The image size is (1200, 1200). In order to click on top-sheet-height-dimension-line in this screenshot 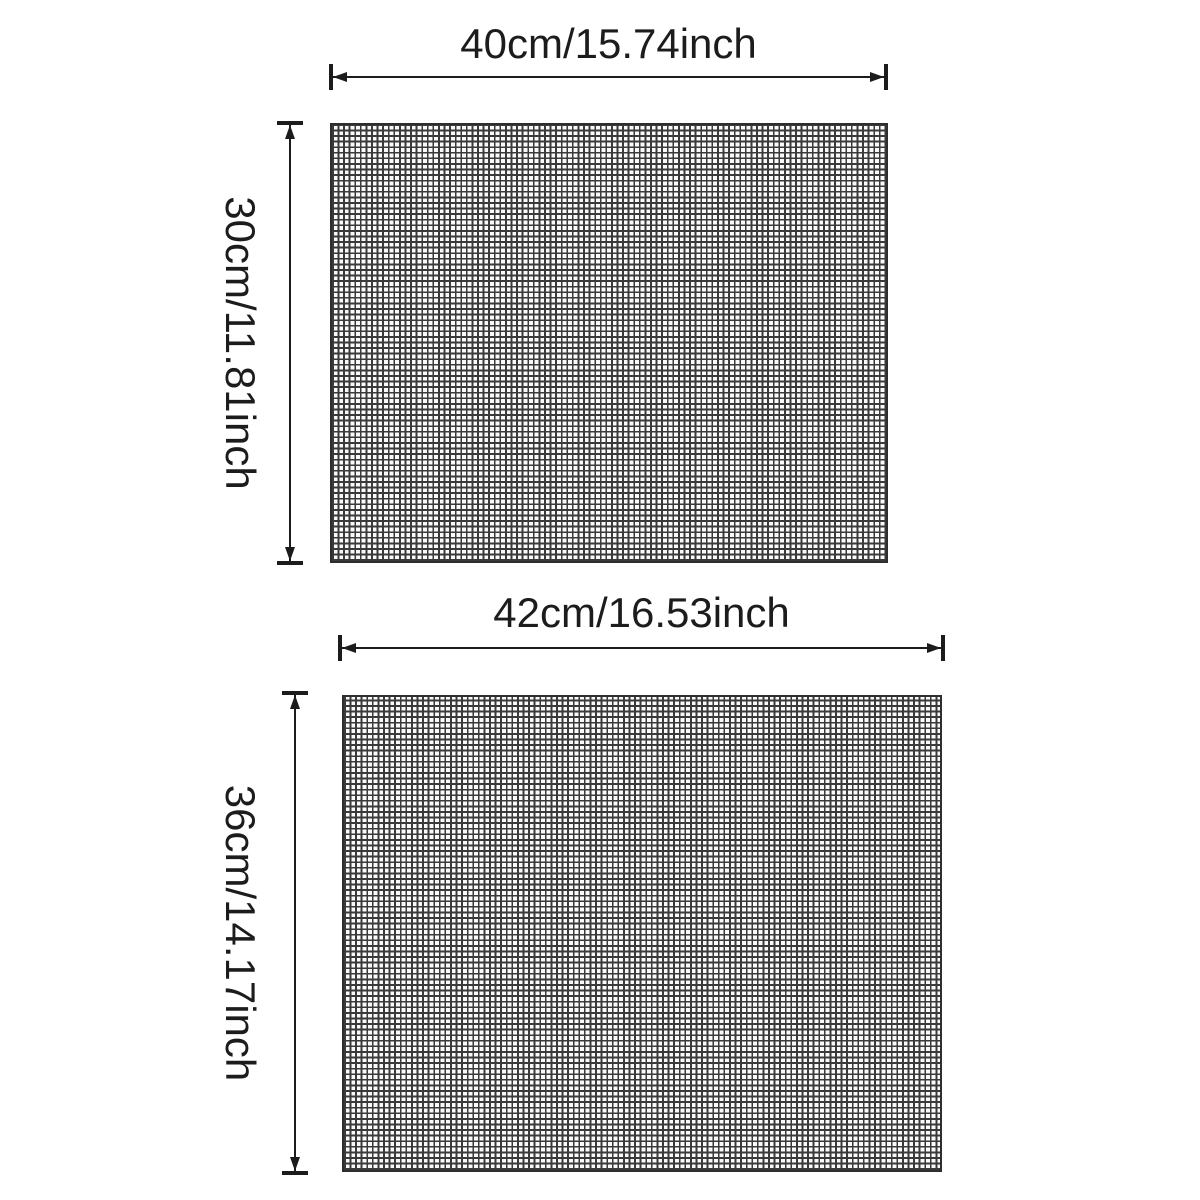, I will do `click(290, 343)`.